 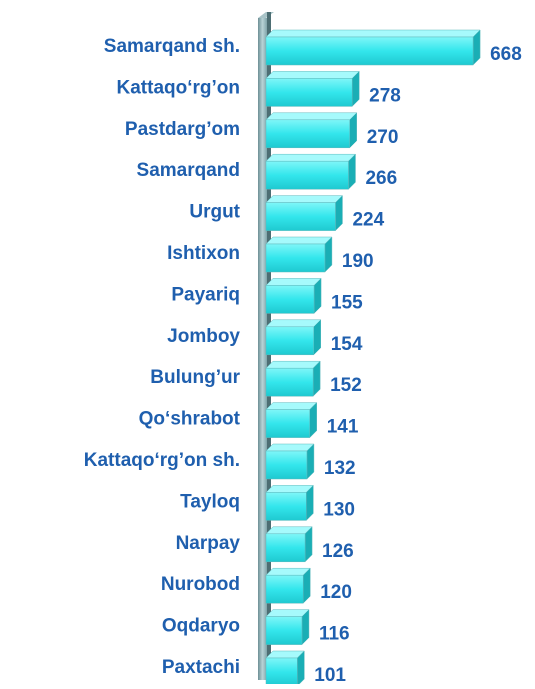 I want to click on value-label: 101, so click(x=330, y=674).